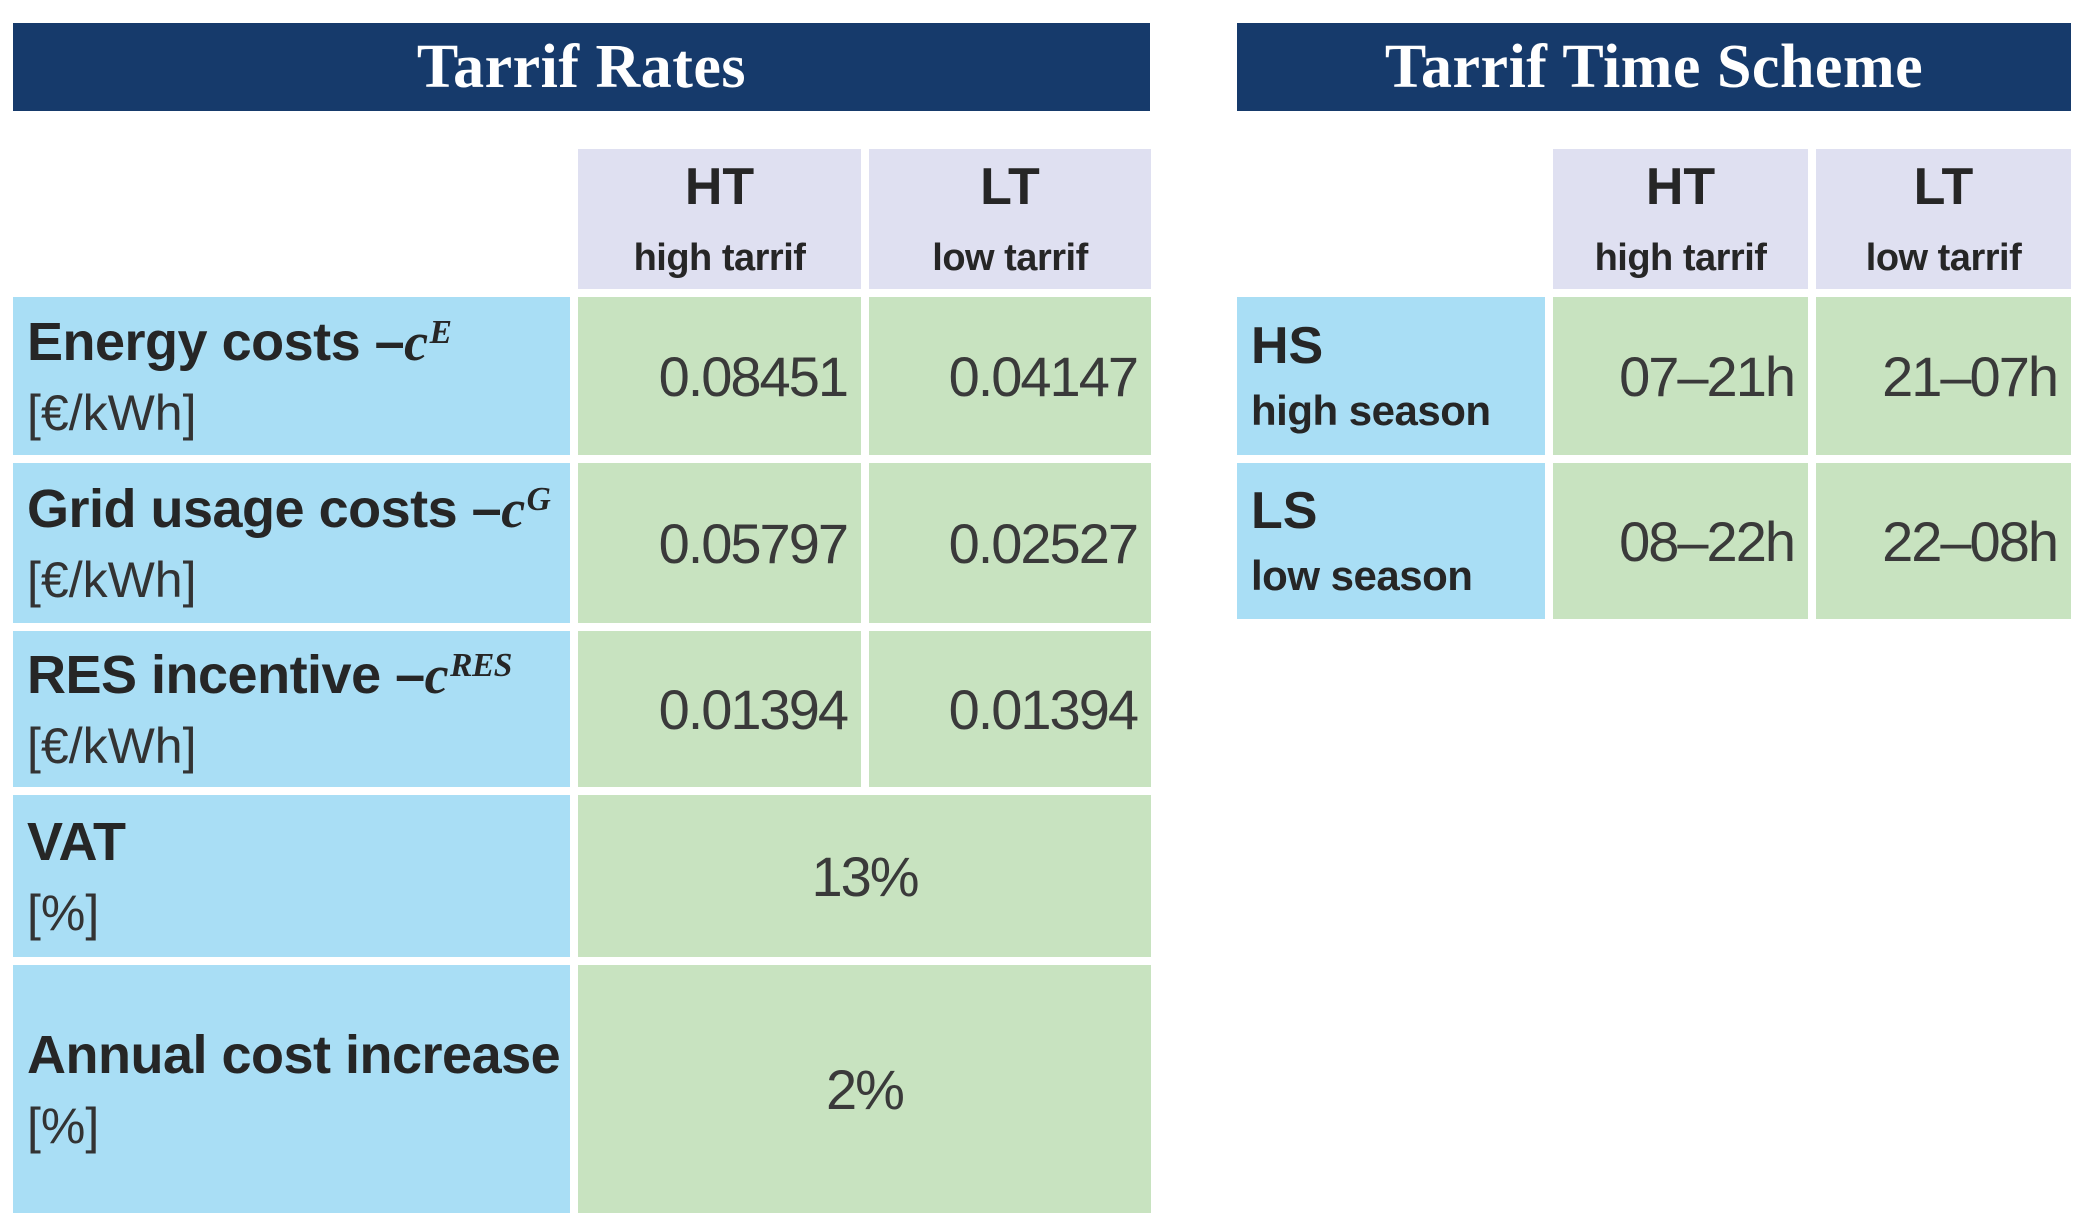 The width and height of the screenshot is (2095, 1219). Describe the element at coordinates (294, 1054) in the screenshot. I see `row-title: Annual cost increase` at that location.